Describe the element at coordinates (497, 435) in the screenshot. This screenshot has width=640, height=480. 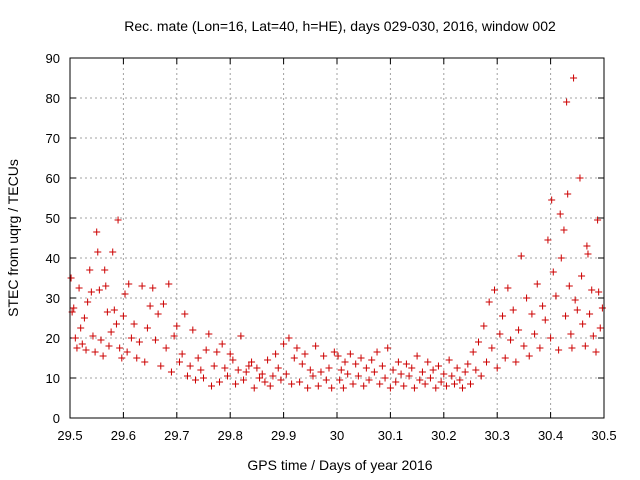
I see `x-tick-label: 30.3` at that location.